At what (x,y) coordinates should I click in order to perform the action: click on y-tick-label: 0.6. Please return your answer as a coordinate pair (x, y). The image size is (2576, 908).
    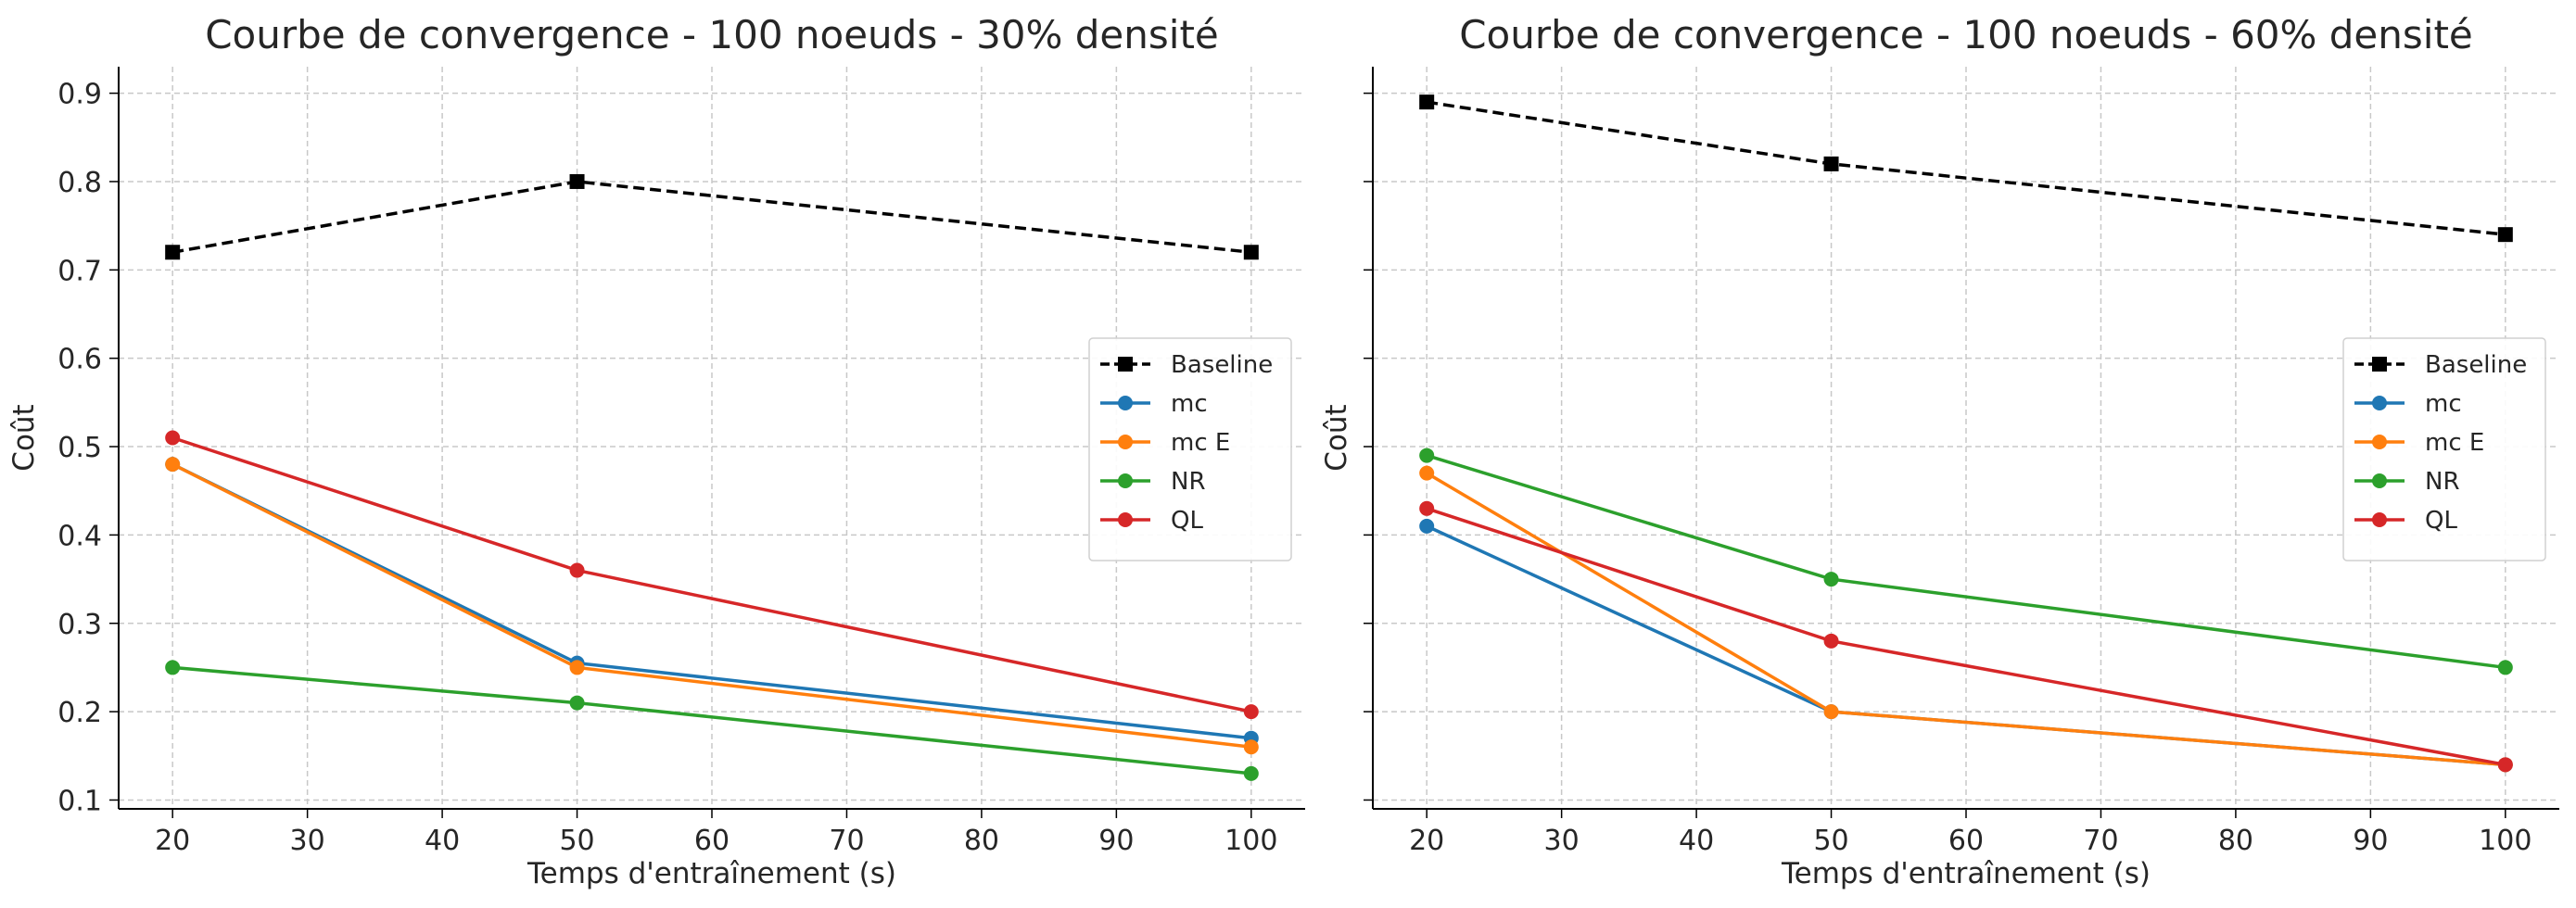
    Looking at the image, I should click on (79, 360).